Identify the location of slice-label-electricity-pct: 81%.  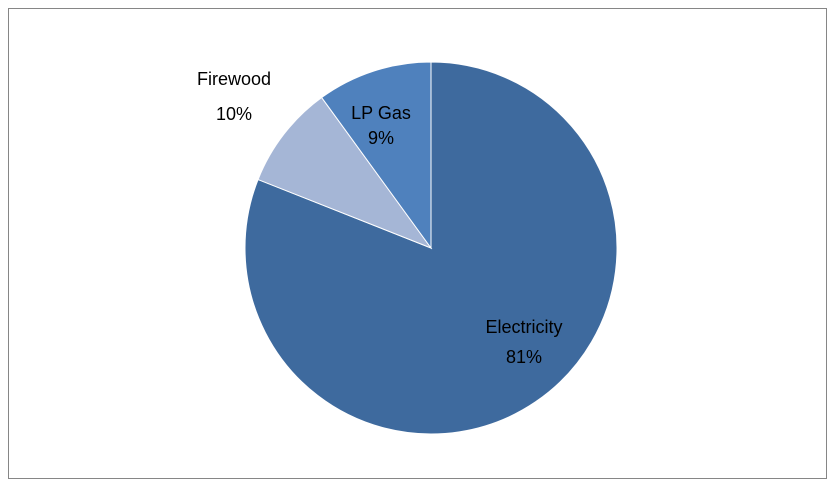
(524, 357).